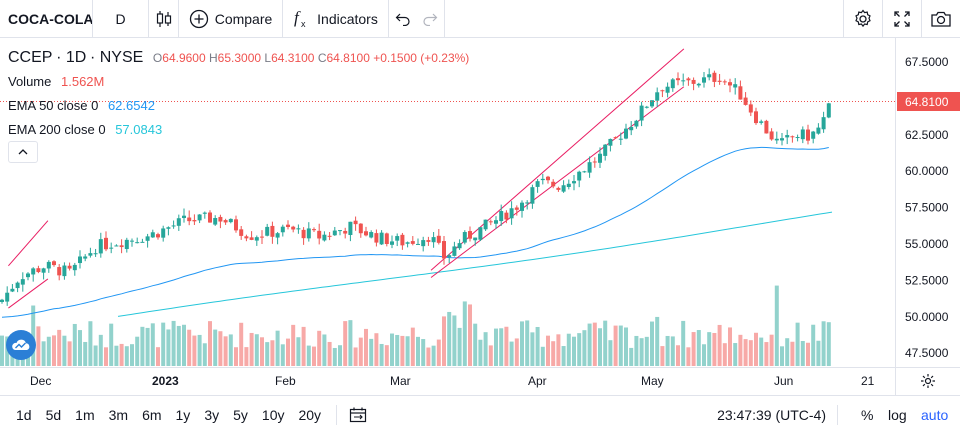 Image resolution: width=960 pixels, height=434 pixels. What do you see at coordinates (480, 381) in the screenshot?
I see `time-axis: Dec 2023 Feb Mar Apr May Jun 21` at bounding box center [480, 381].